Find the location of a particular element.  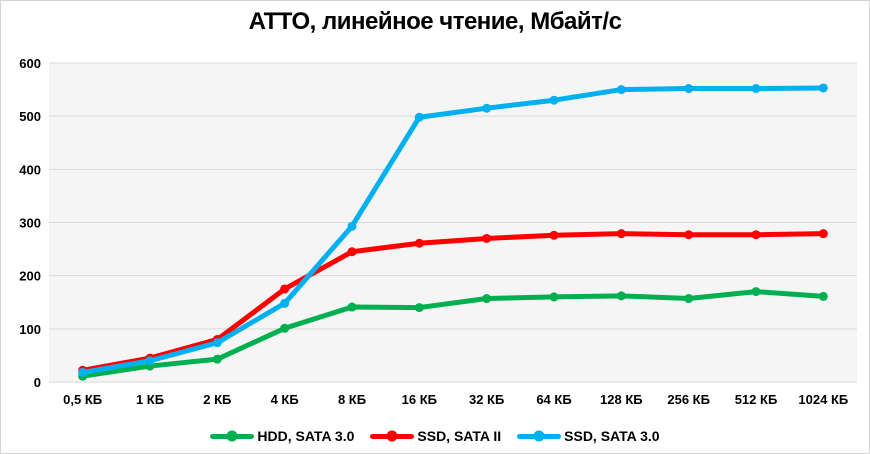

x-tick-label: 1 КБ is located at coordinates (150, 399).